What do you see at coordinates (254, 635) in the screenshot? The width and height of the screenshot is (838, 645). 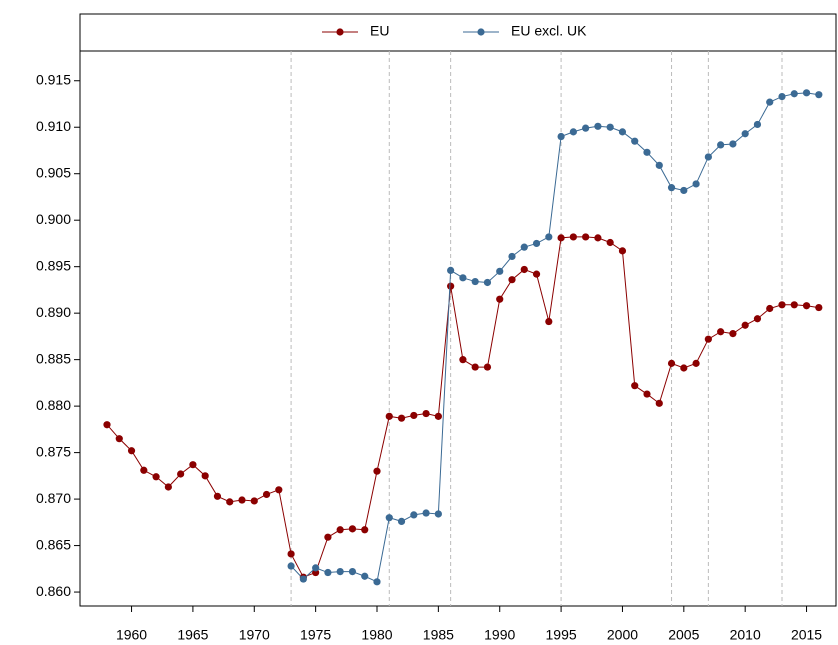 I see `x-tick-label: 1970` at bounding box center [254, 635].